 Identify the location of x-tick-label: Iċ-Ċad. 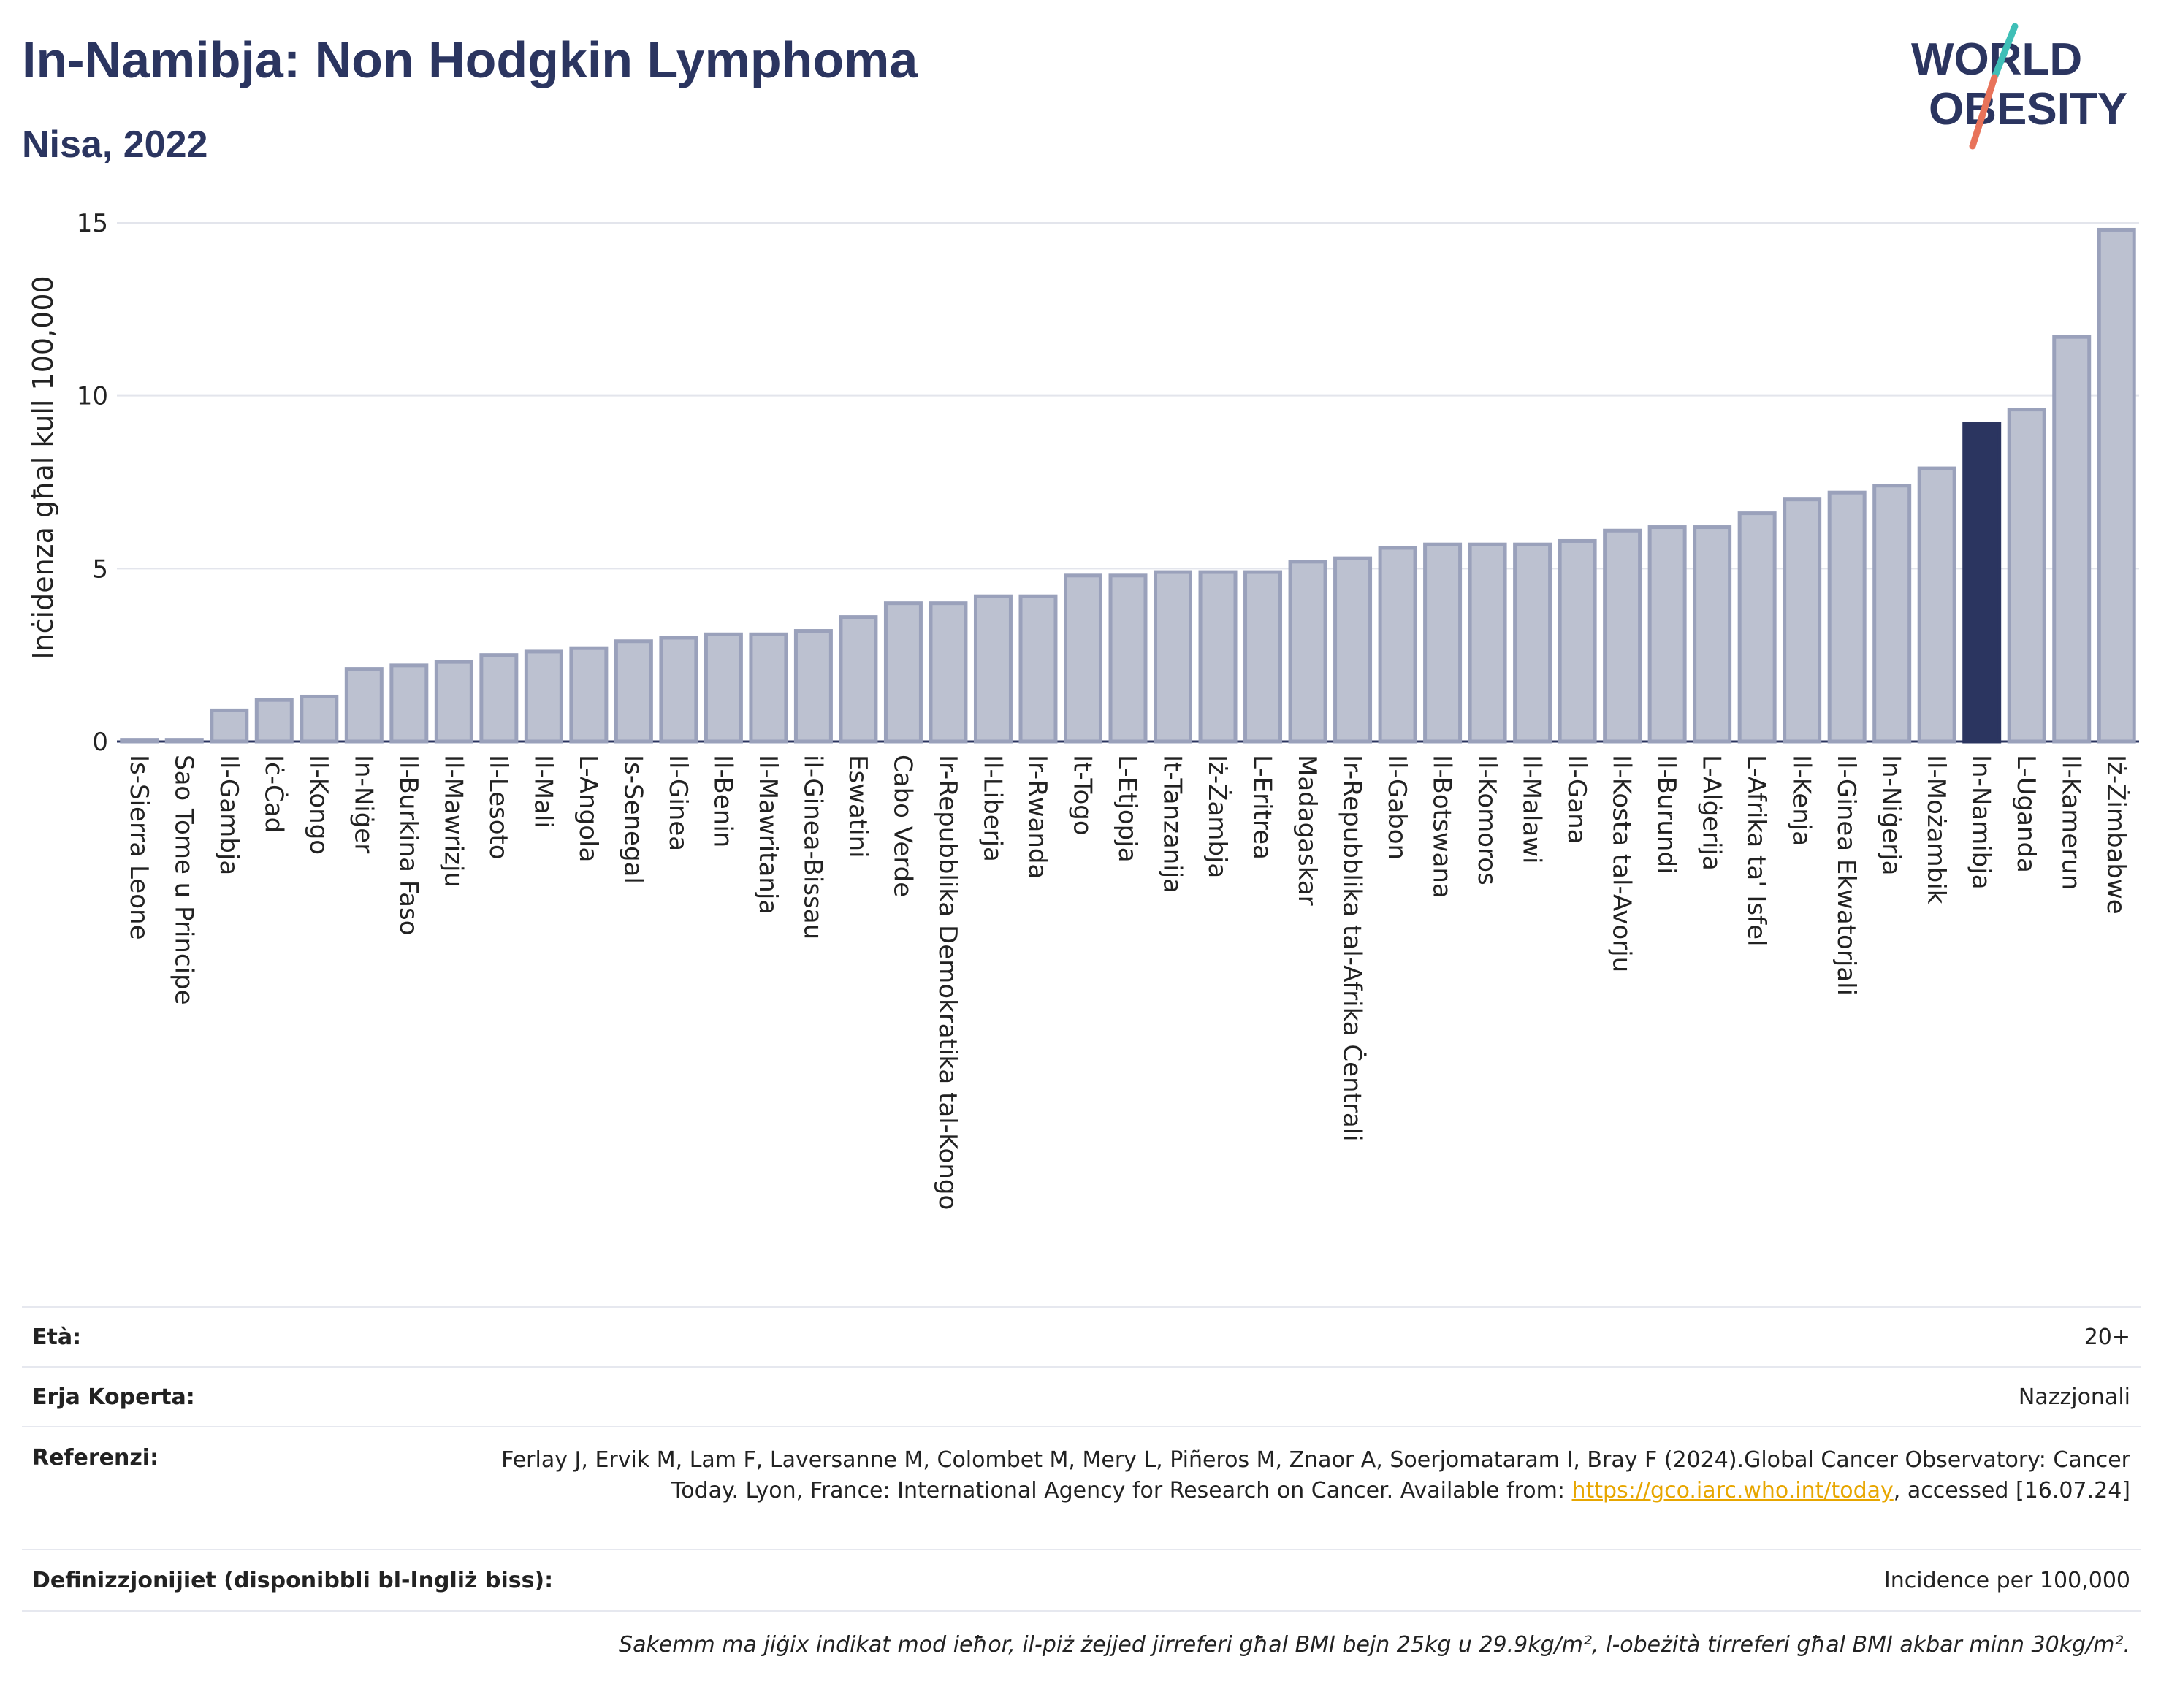
(274, 794).